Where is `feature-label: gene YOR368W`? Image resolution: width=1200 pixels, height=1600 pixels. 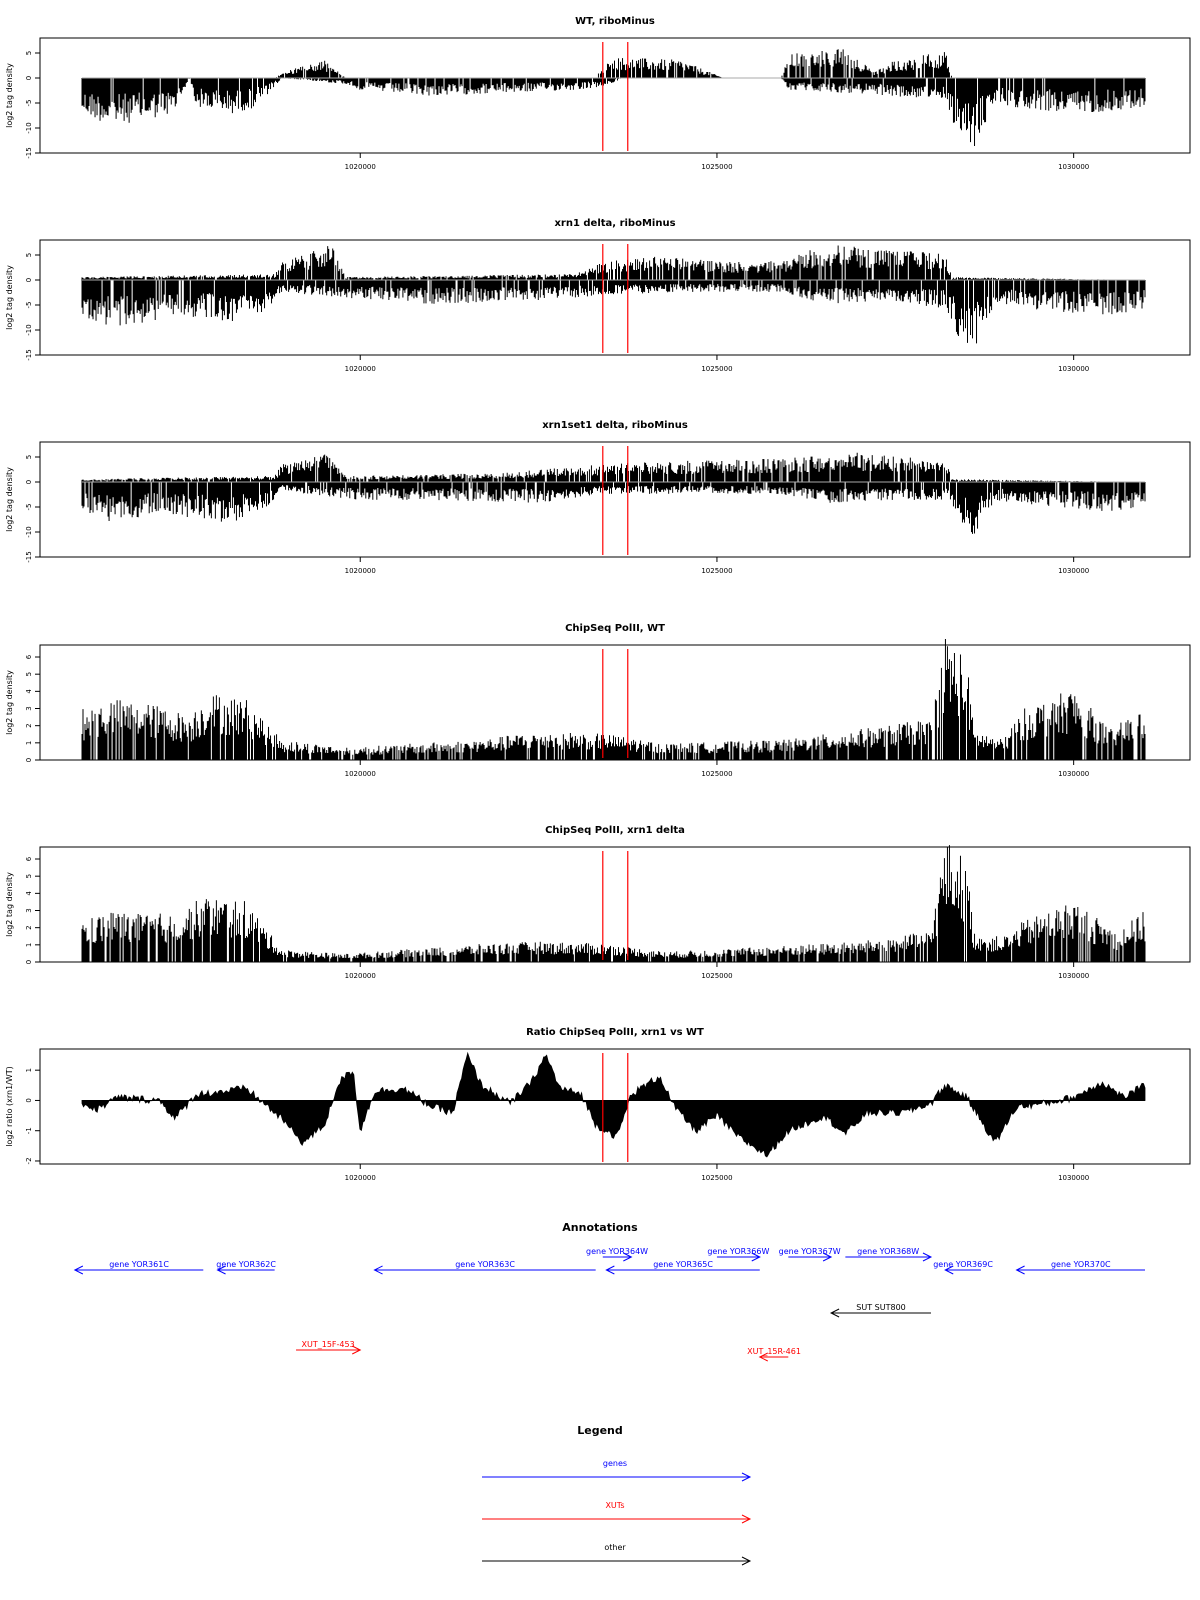 feature-label: gene YOR368W is located at coordinates (888, 1251).